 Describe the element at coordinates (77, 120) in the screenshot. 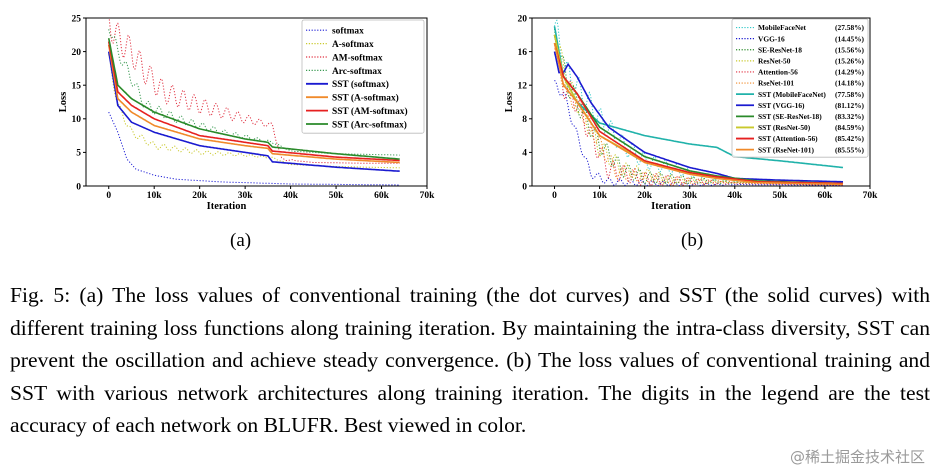

I see `y-tick-label: 10` at that location.